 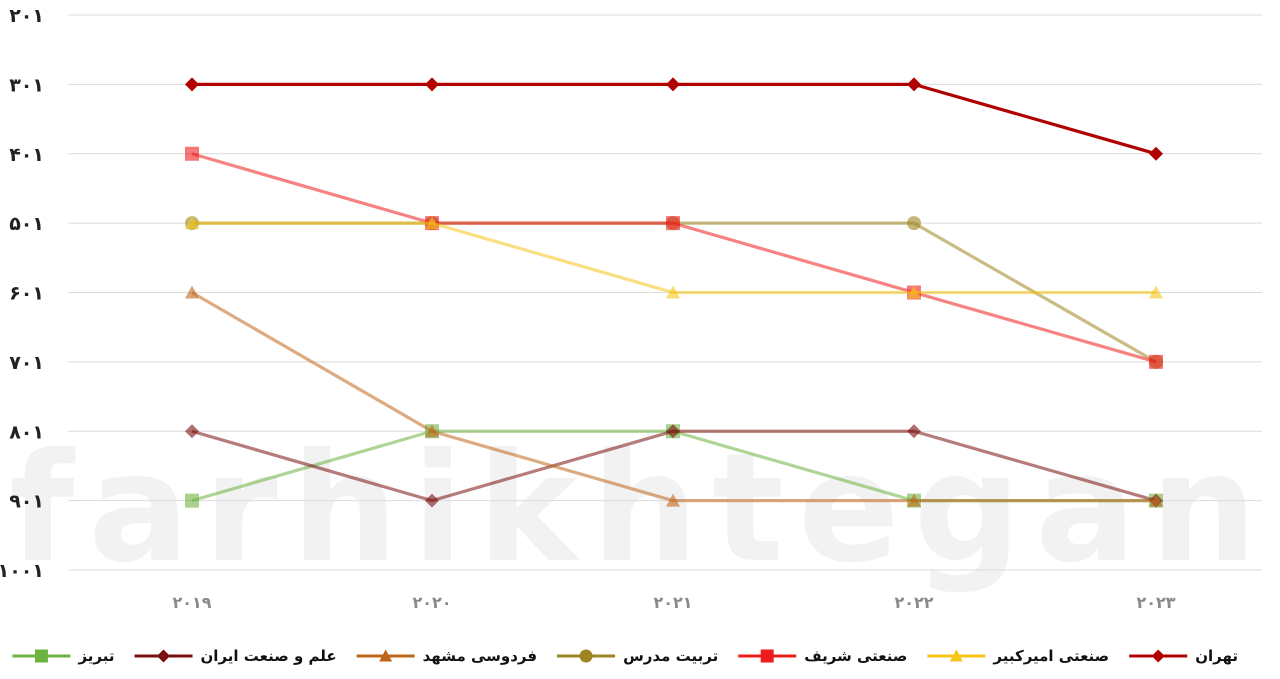 What do you see at coordinates (26, 432) in the screenshot?
I see `y-tick-label: ۸۰۱` at bounding box center [26, 432].